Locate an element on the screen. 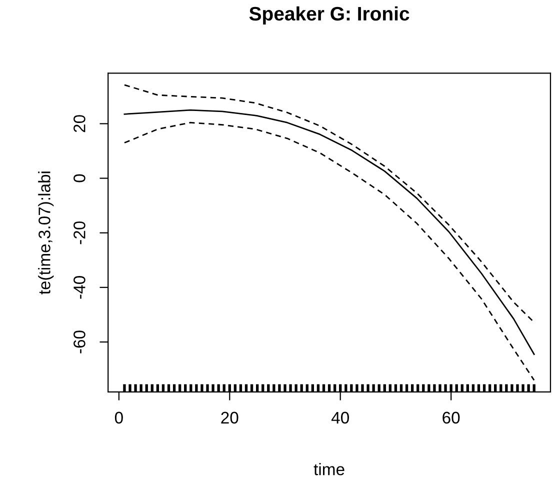  y-tick-label: -60 is located at coordinates (80, 342).